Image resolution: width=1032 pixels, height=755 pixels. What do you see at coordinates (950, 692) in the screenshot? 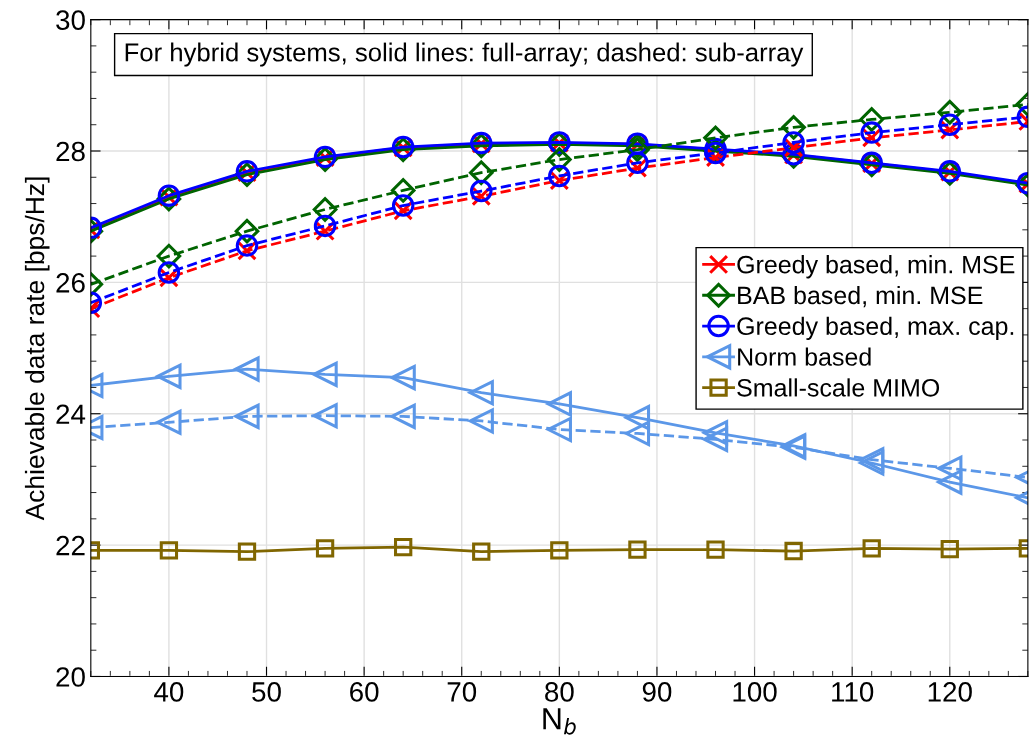
I see `x-tick-label: 120` at bounding box center [950, 692].